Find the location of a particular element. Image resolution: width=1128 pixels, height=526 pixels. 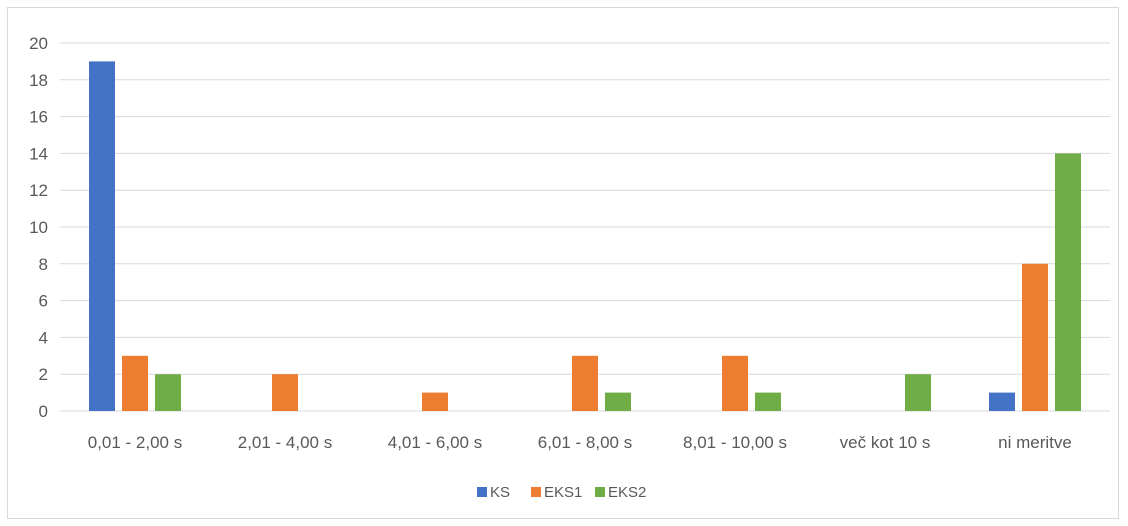

y-tick-label: 6 is located at coordinates (43, 301).